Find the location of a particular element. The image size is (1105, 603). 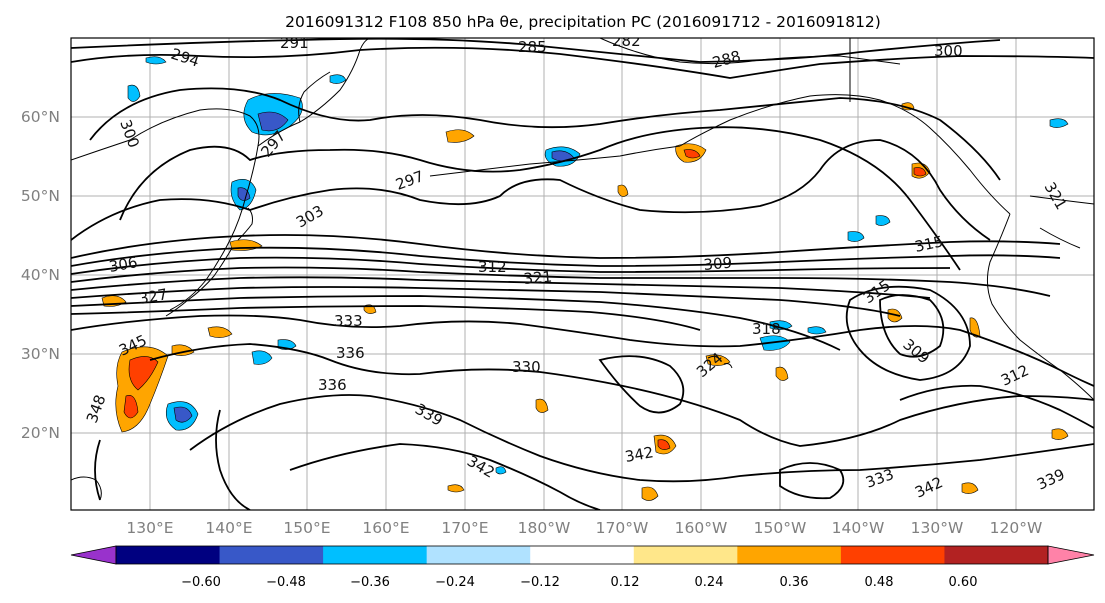

lon-label: 160°E is located at coordinates (385, 528).